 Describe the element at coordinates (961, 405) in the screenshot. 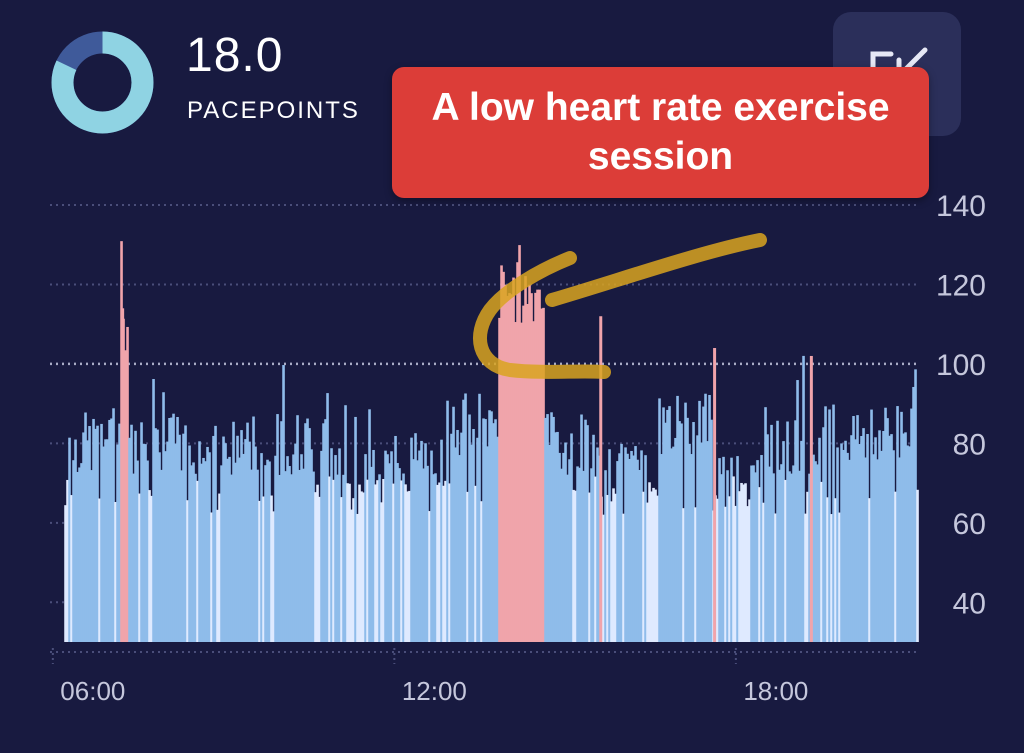

I see `y-axis-ticks: 40 60 80 100 120 140` at that location.